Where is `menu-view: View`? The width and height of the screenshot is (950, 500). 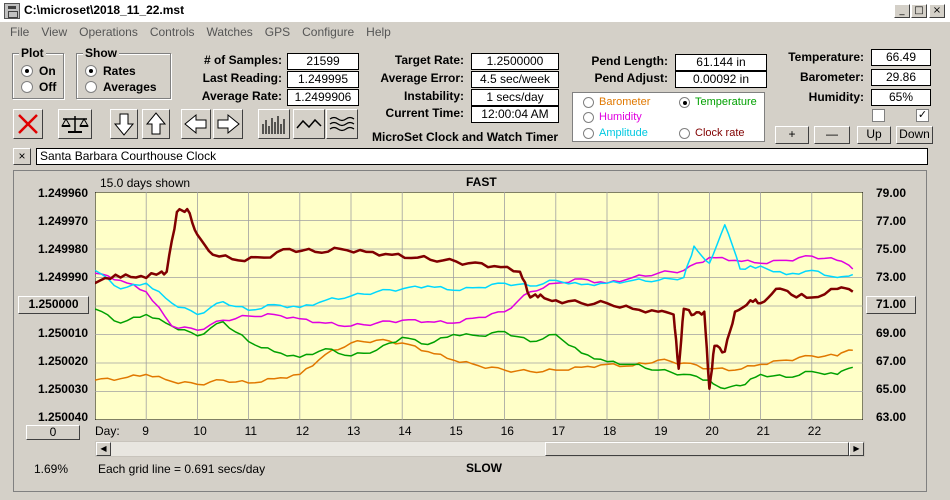 menu-view: View is located at coordinates (54, 32).